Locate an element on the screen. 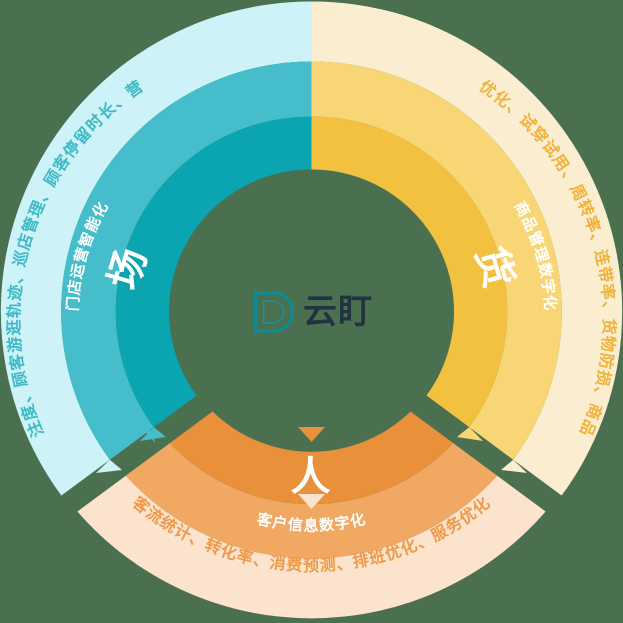 This screenshot has height=623, width=623. segment-chang-notch-outer is located at coordinates (109, 466).